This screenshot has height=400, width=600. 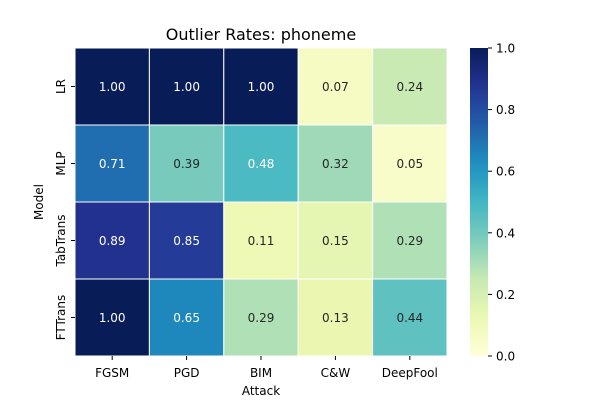 I want to click on cell-value-label: 0.07, so click(x=335, y=87).